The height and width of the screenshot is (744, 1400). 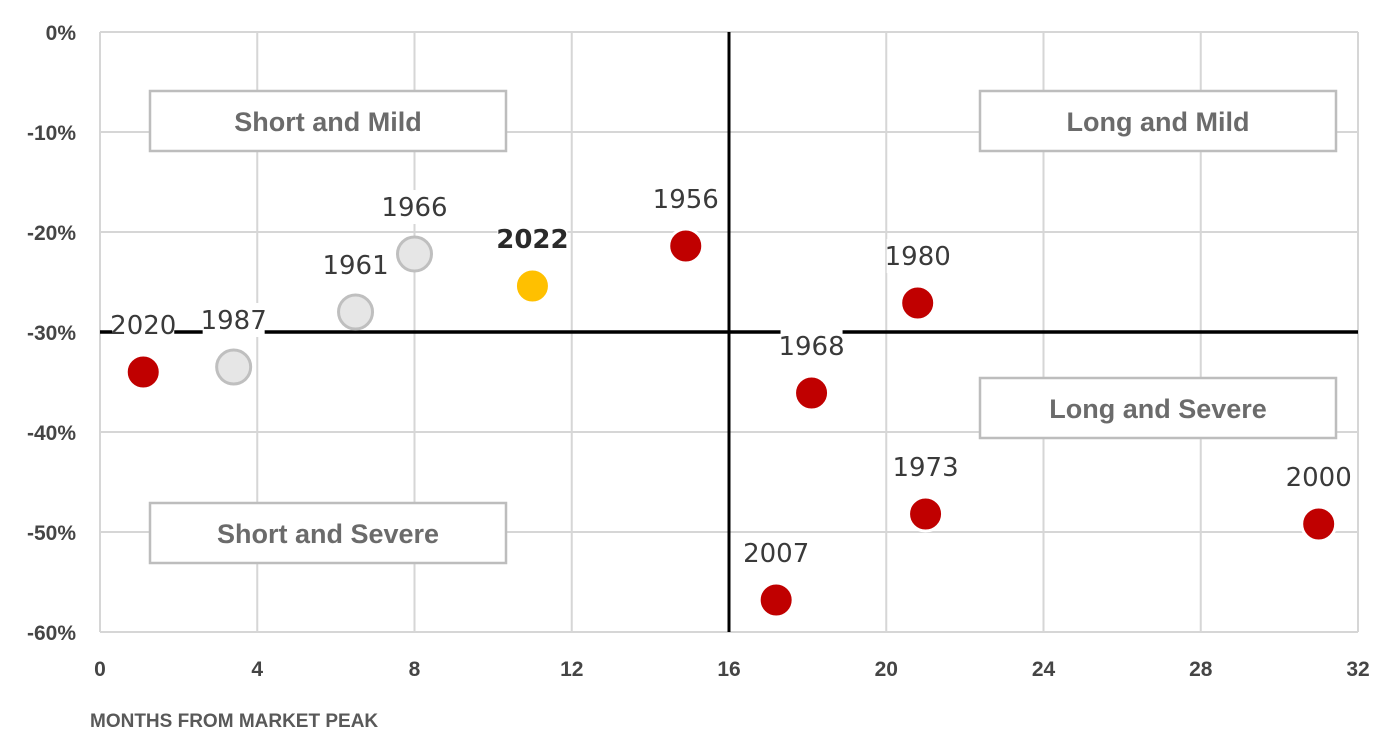 I want to click on point-label-2022: 2022, so click(x=532, y=240).